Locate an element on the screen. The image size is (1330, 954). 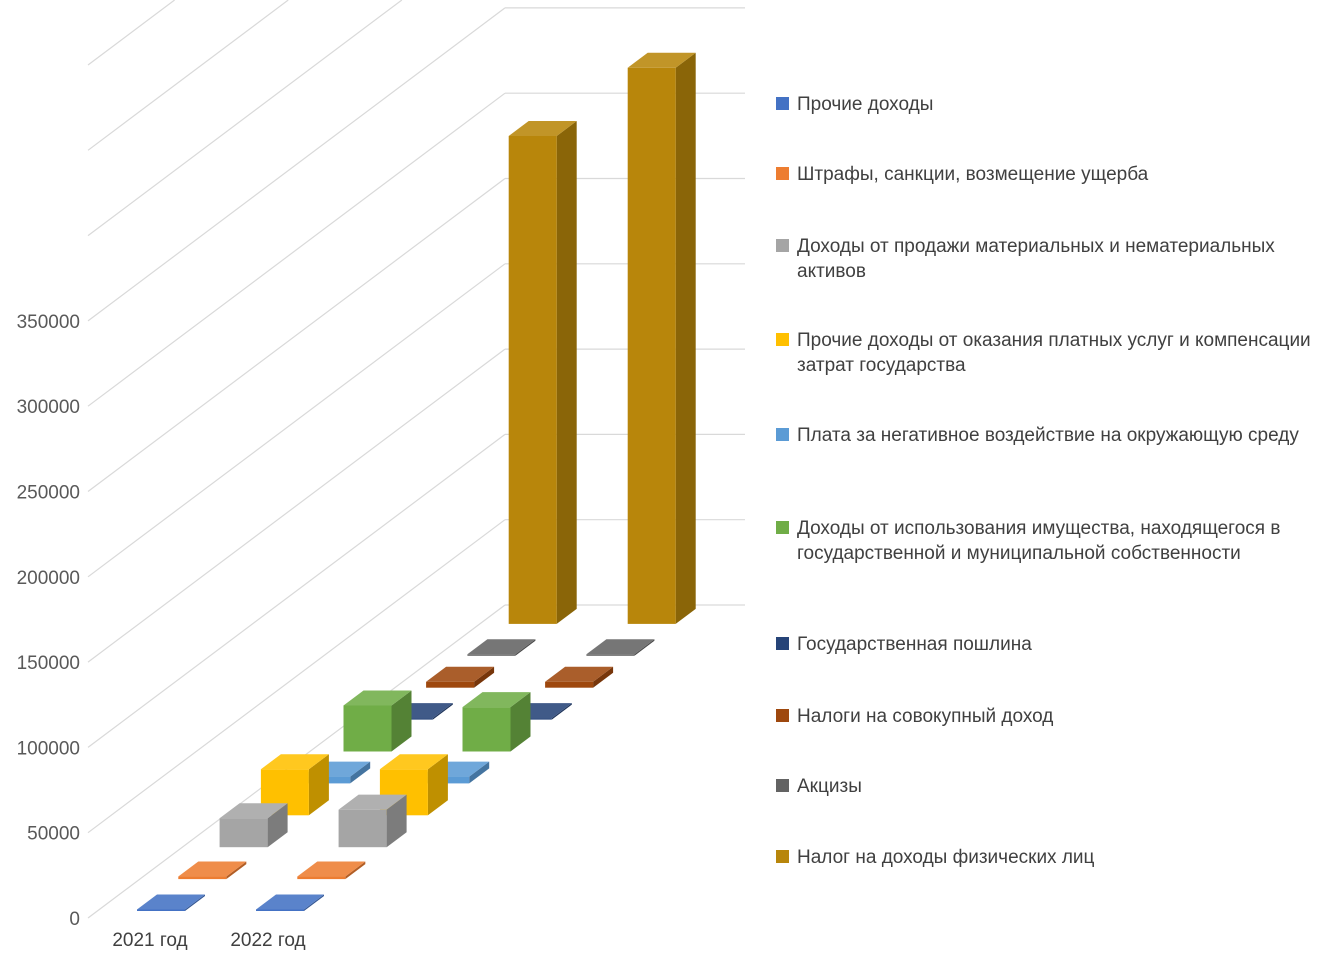
bar-доходы-от-продажи-материальных-и-нематериальных-активов-1 is located at coordinates (372, 821).